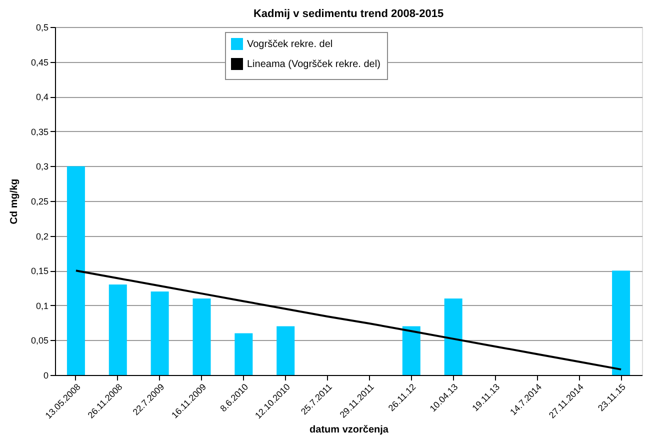 The image size is (650, 443). I want to click on y-tick-label: 0,25, so click(39, 201).